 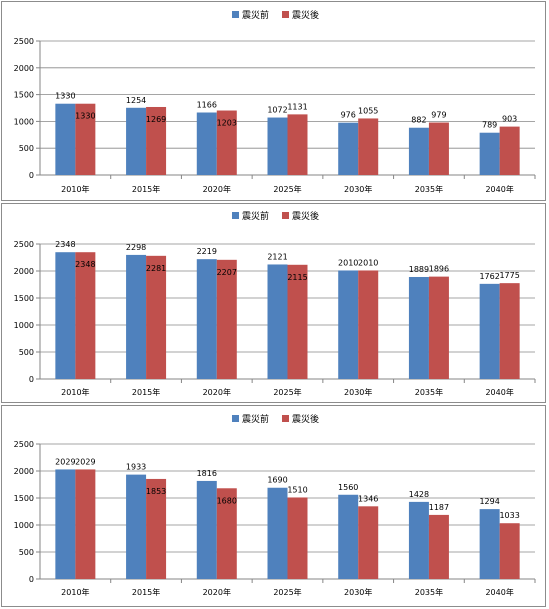 I want to click on data-label: 1680, so click(x=227, y=500).